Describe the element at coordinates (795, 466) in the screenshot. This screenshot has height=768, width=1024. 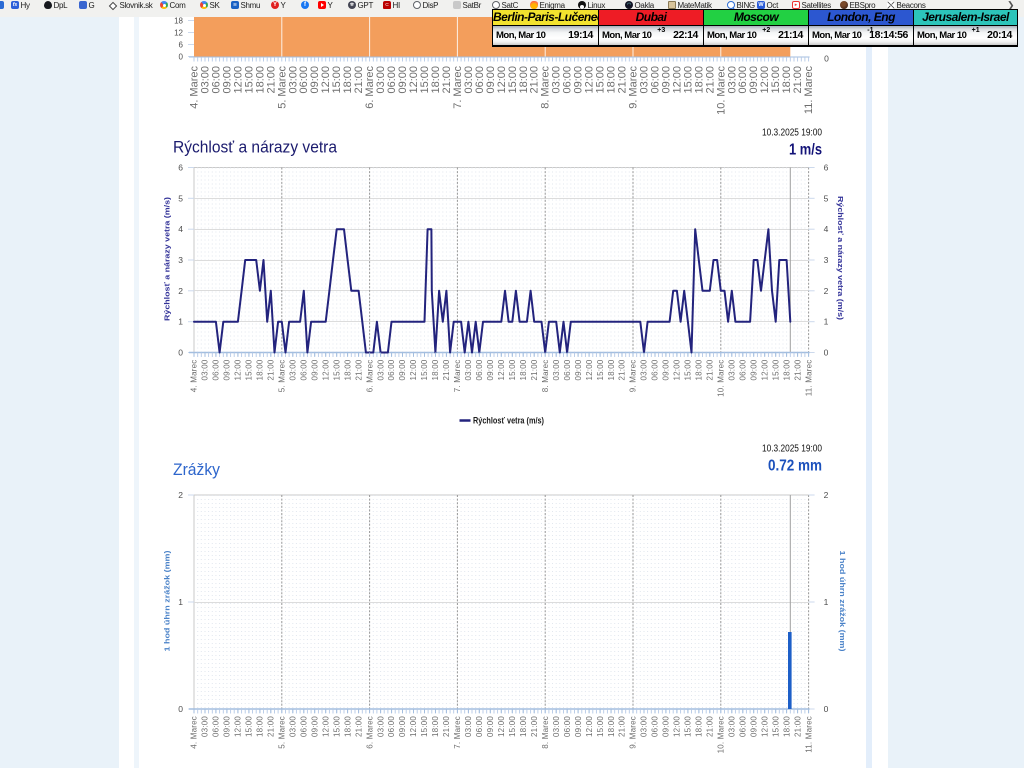
I see `svg-text: 0.72 mm` at that location.